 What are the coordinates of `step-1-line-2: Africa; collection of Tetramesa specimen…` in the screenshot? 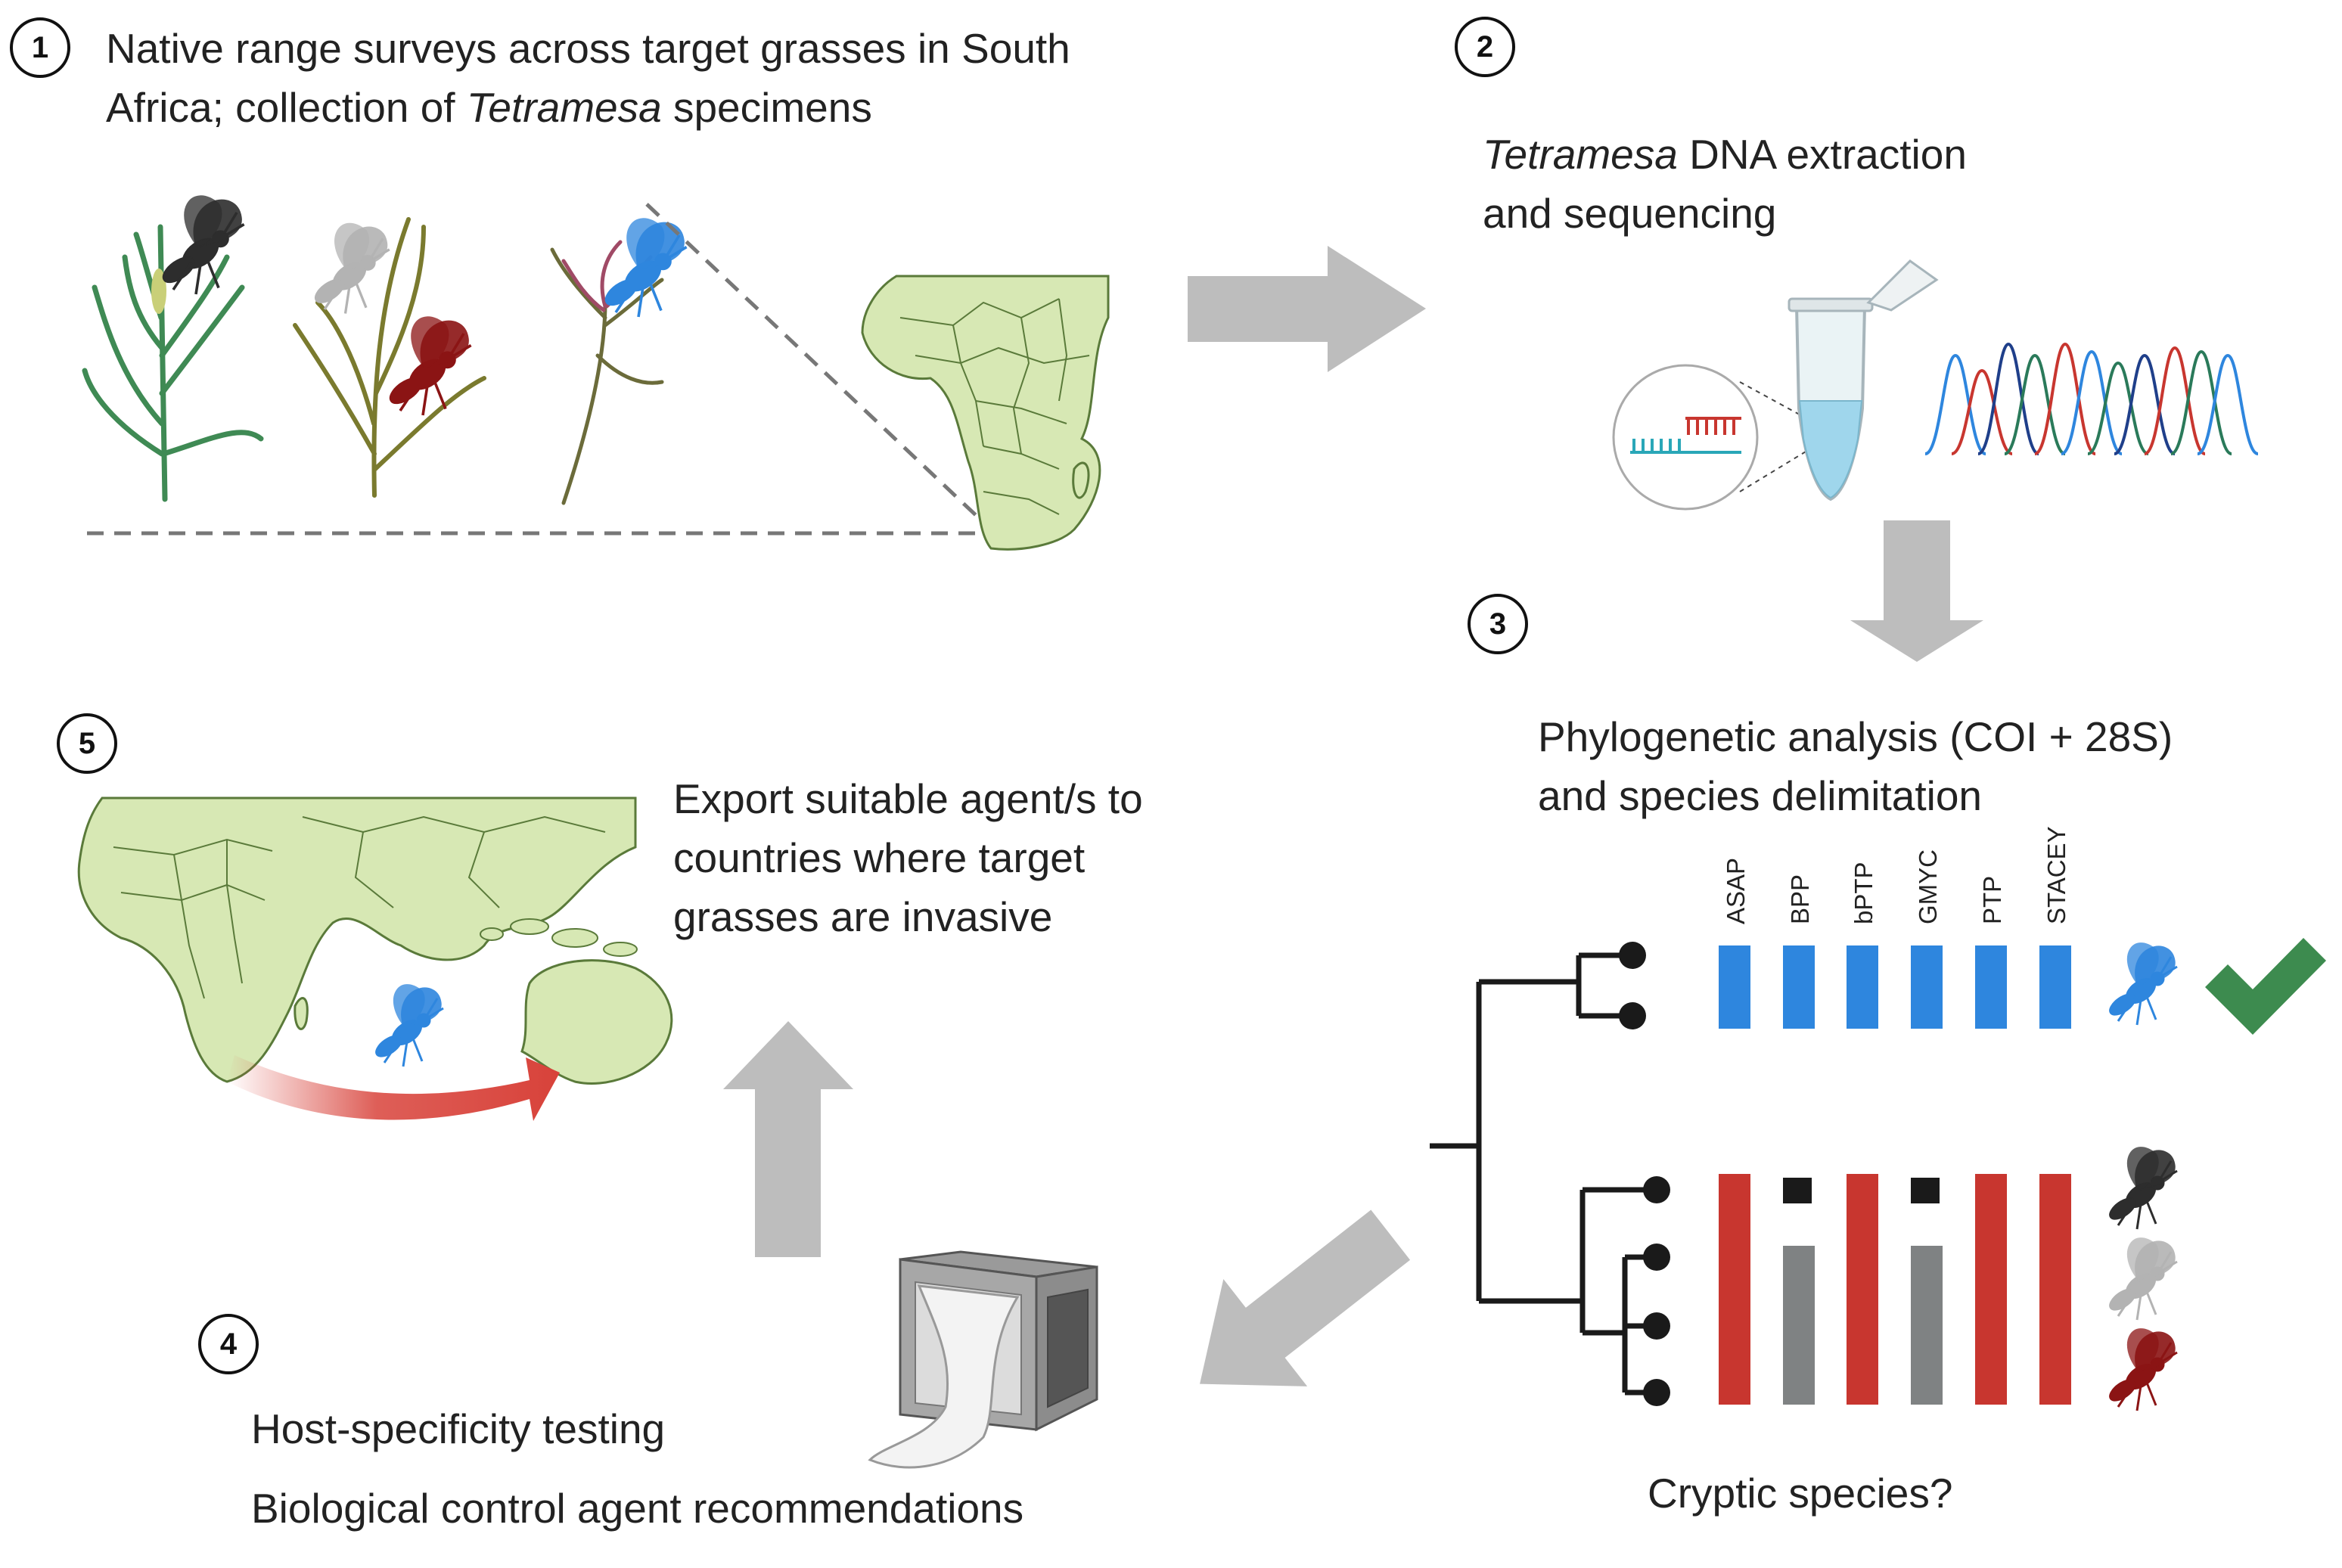 It's located at (588, 107).